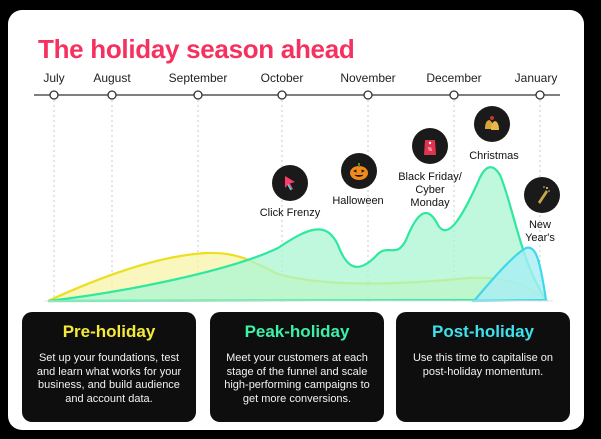 This screenshot has width=601, height=439. What do you see at coordinates (542, 195) in the screenshot?
I see `champagne-icon` at bounding box center [542, 195].